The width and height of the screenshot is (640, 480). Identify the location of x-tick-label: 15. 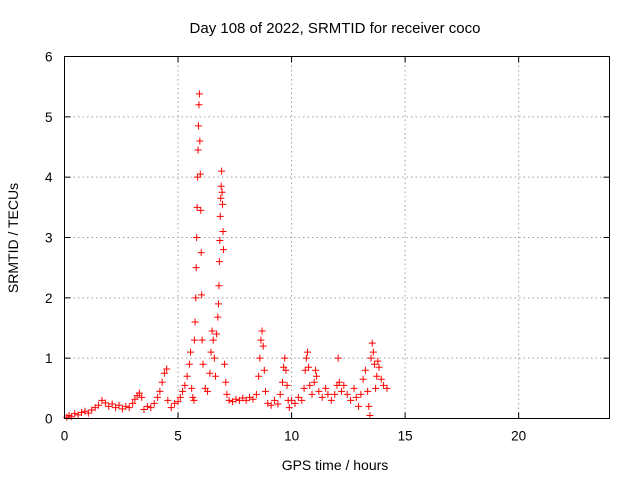
(405, 436).